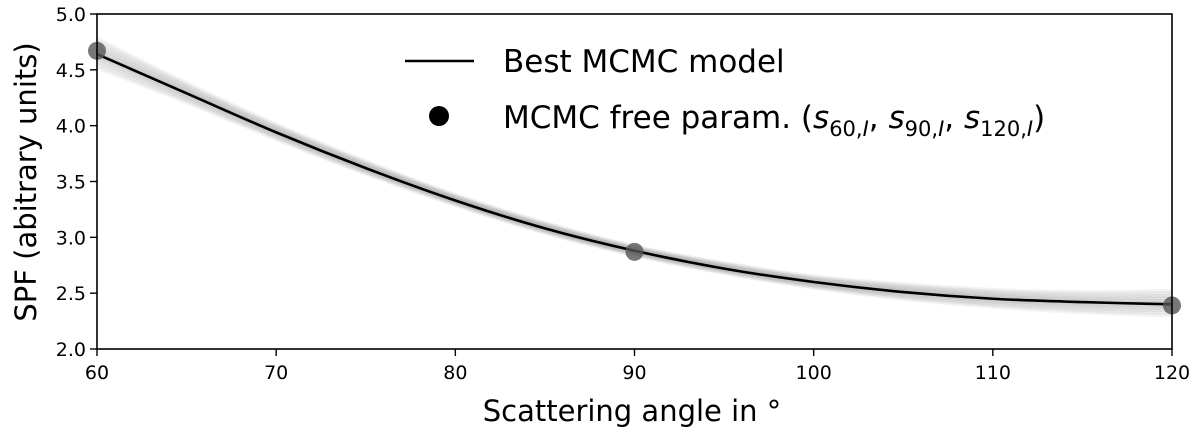 This screenshot has width=1200, height=433. I want to click on legend-sub120: 120,, so click(1003, 129).